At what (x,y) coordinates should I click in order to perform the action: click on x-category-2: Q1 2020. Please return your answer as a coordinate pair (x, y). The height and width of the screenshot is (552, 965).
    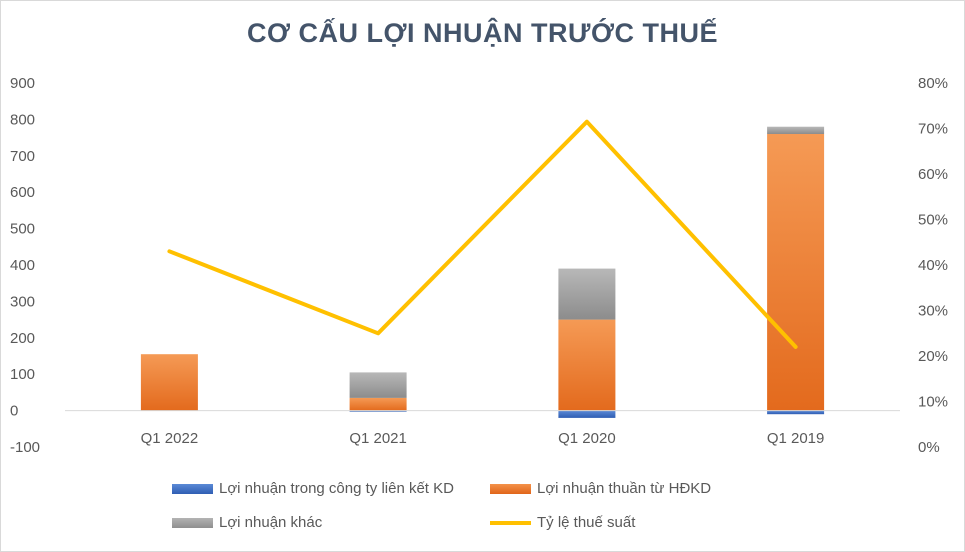
    Looking at the image, I should click on (587, 438).